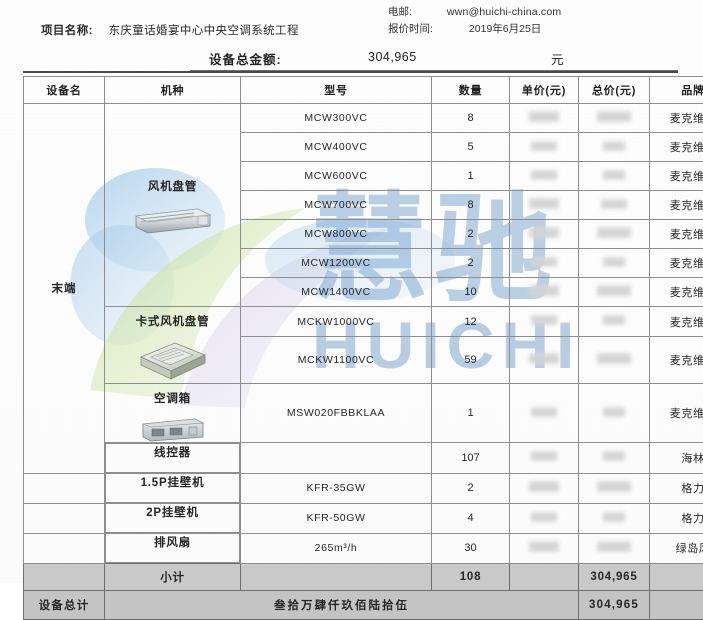 The height and width of the screenshot is (620, 703). I want to click on table-header-row: 设备名 机种 型号 数量 单价(元) 总价(元) 品牌, so click(363, 90).